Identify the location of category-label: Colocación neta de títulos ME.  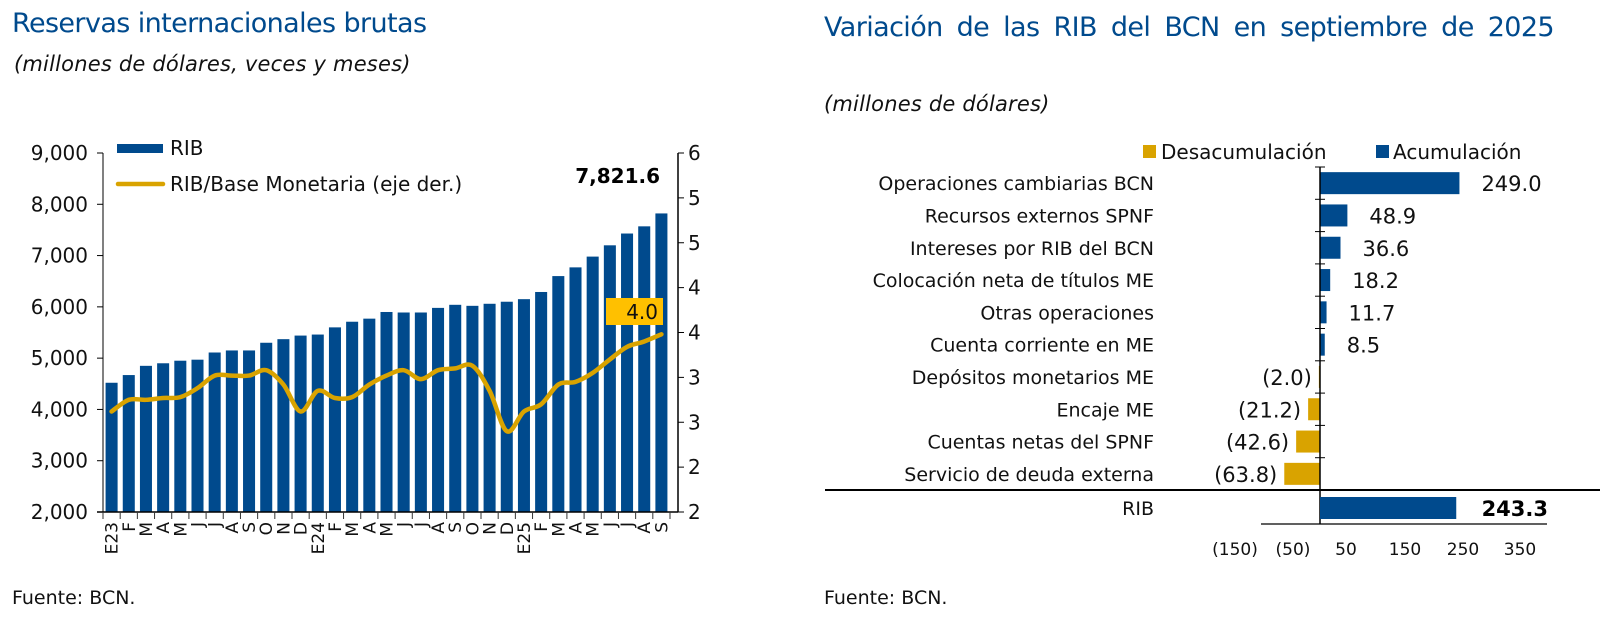
(1013, 281).